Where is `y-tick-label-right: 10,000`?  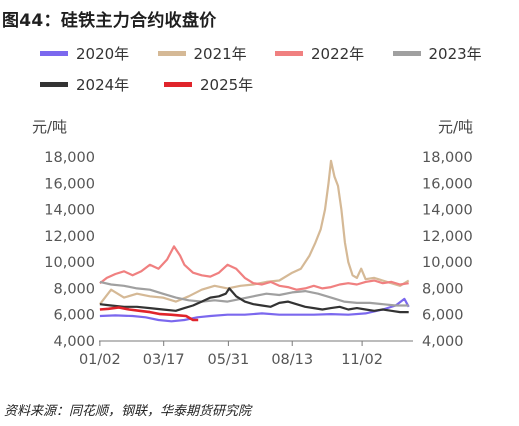 y-tick-label-right: 10,000 is located at coordinates (447, 263).